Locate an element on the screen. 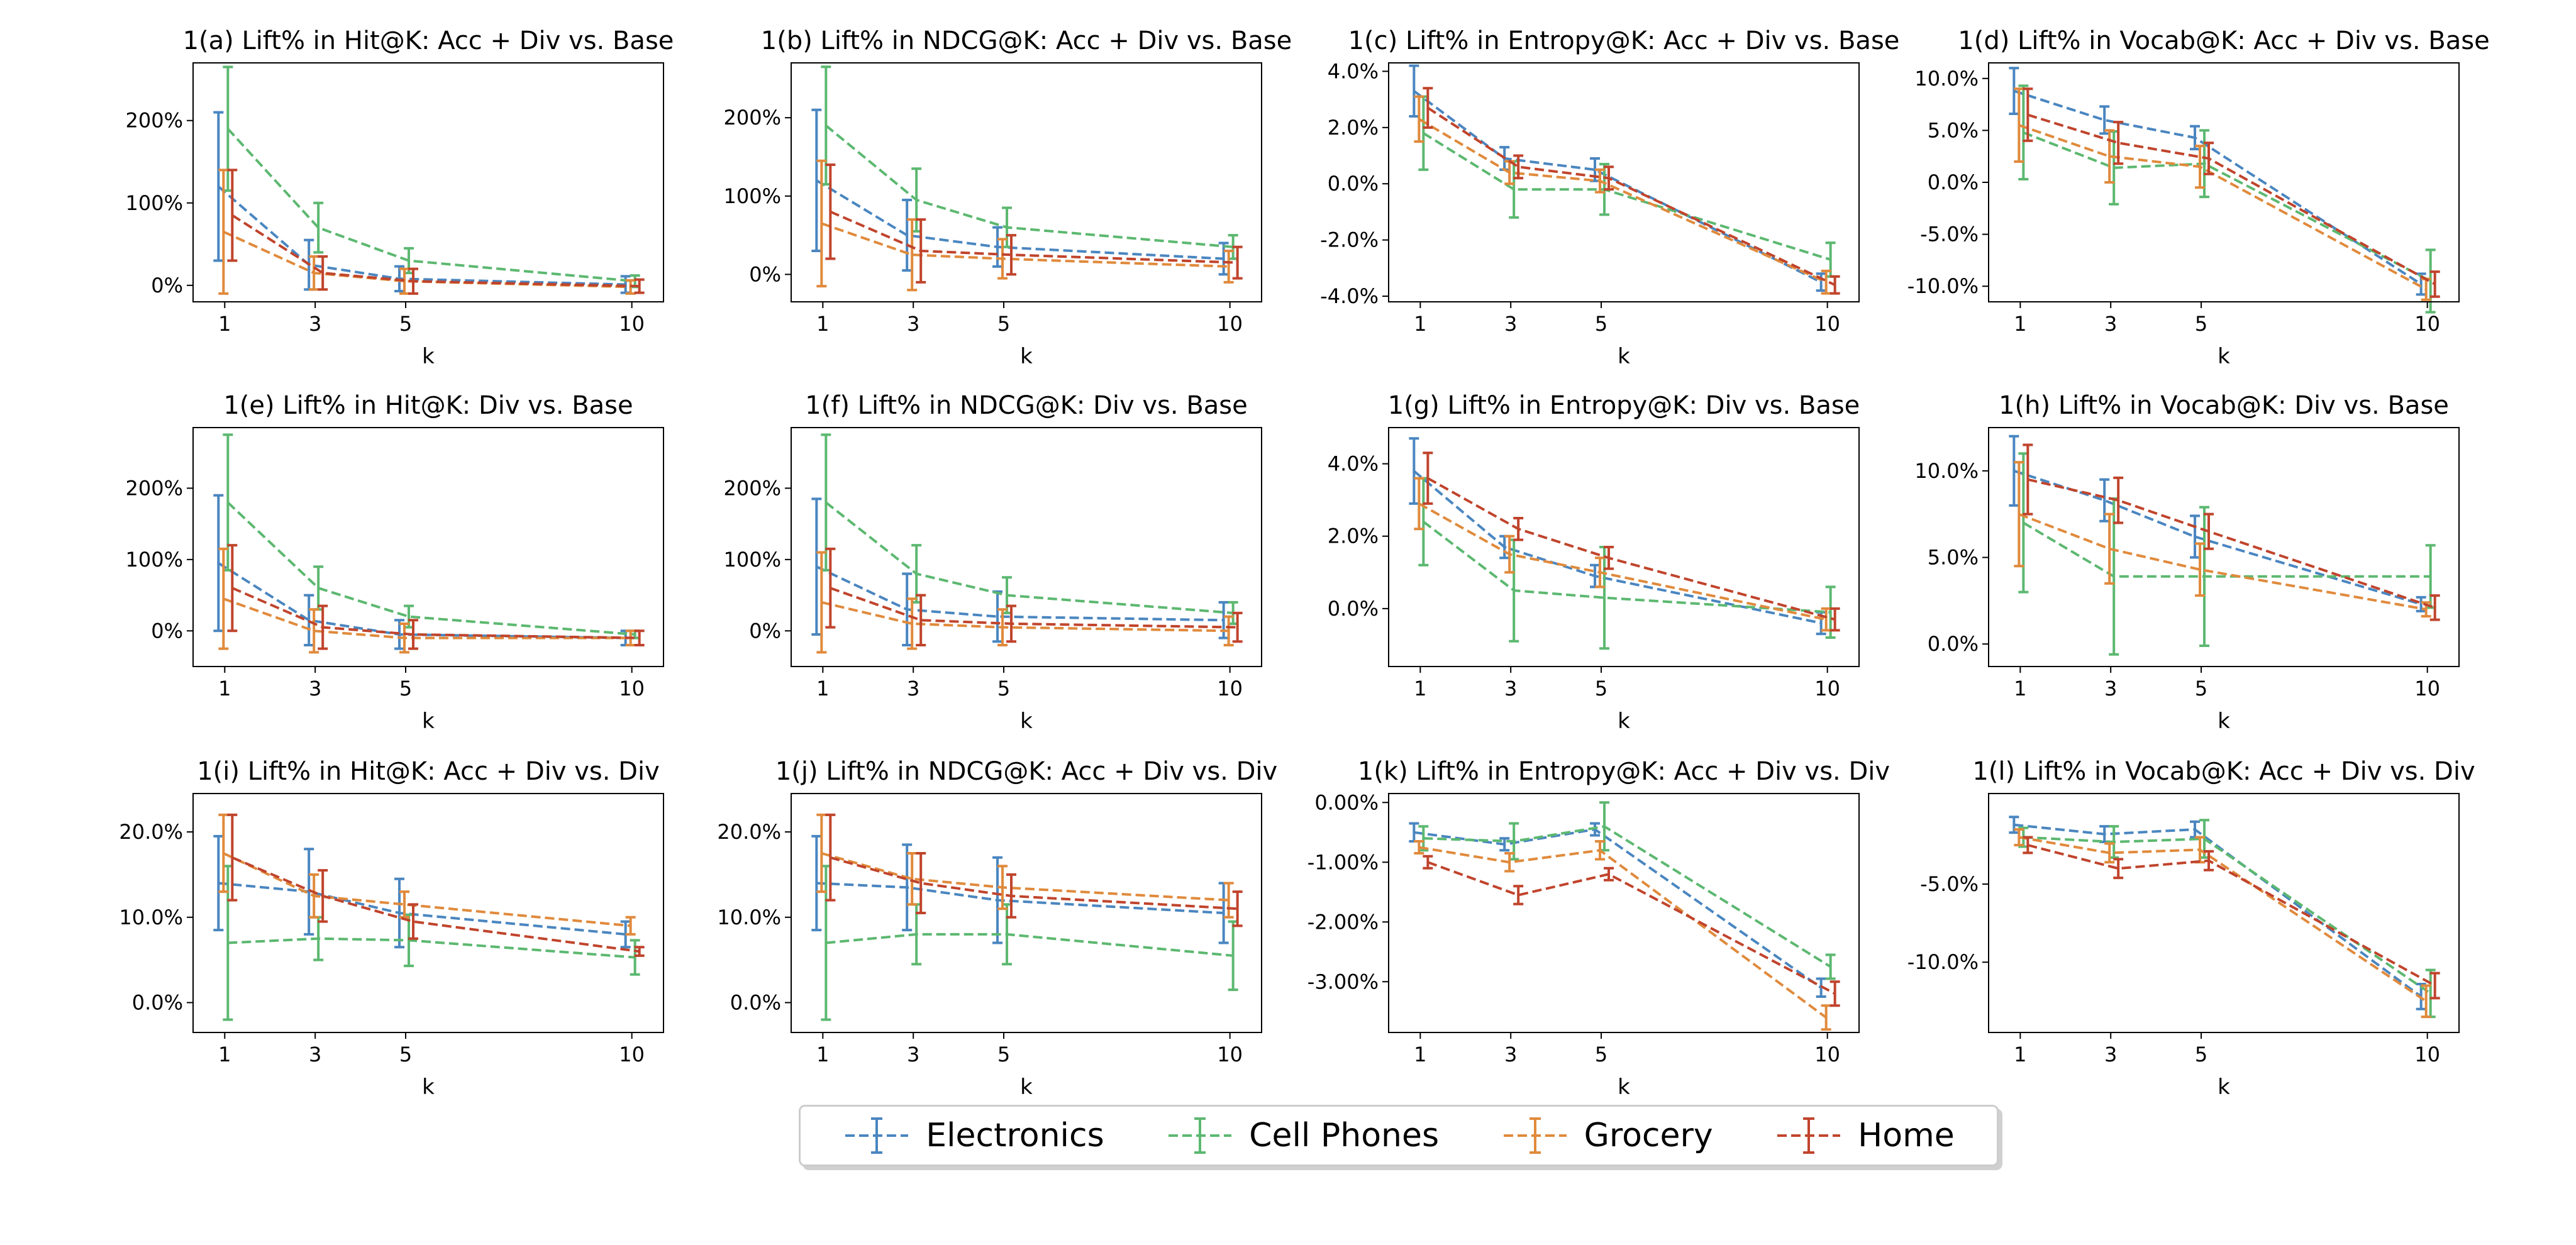  legend-swatch-cell-phones is located at coordinates (1200, 1135).